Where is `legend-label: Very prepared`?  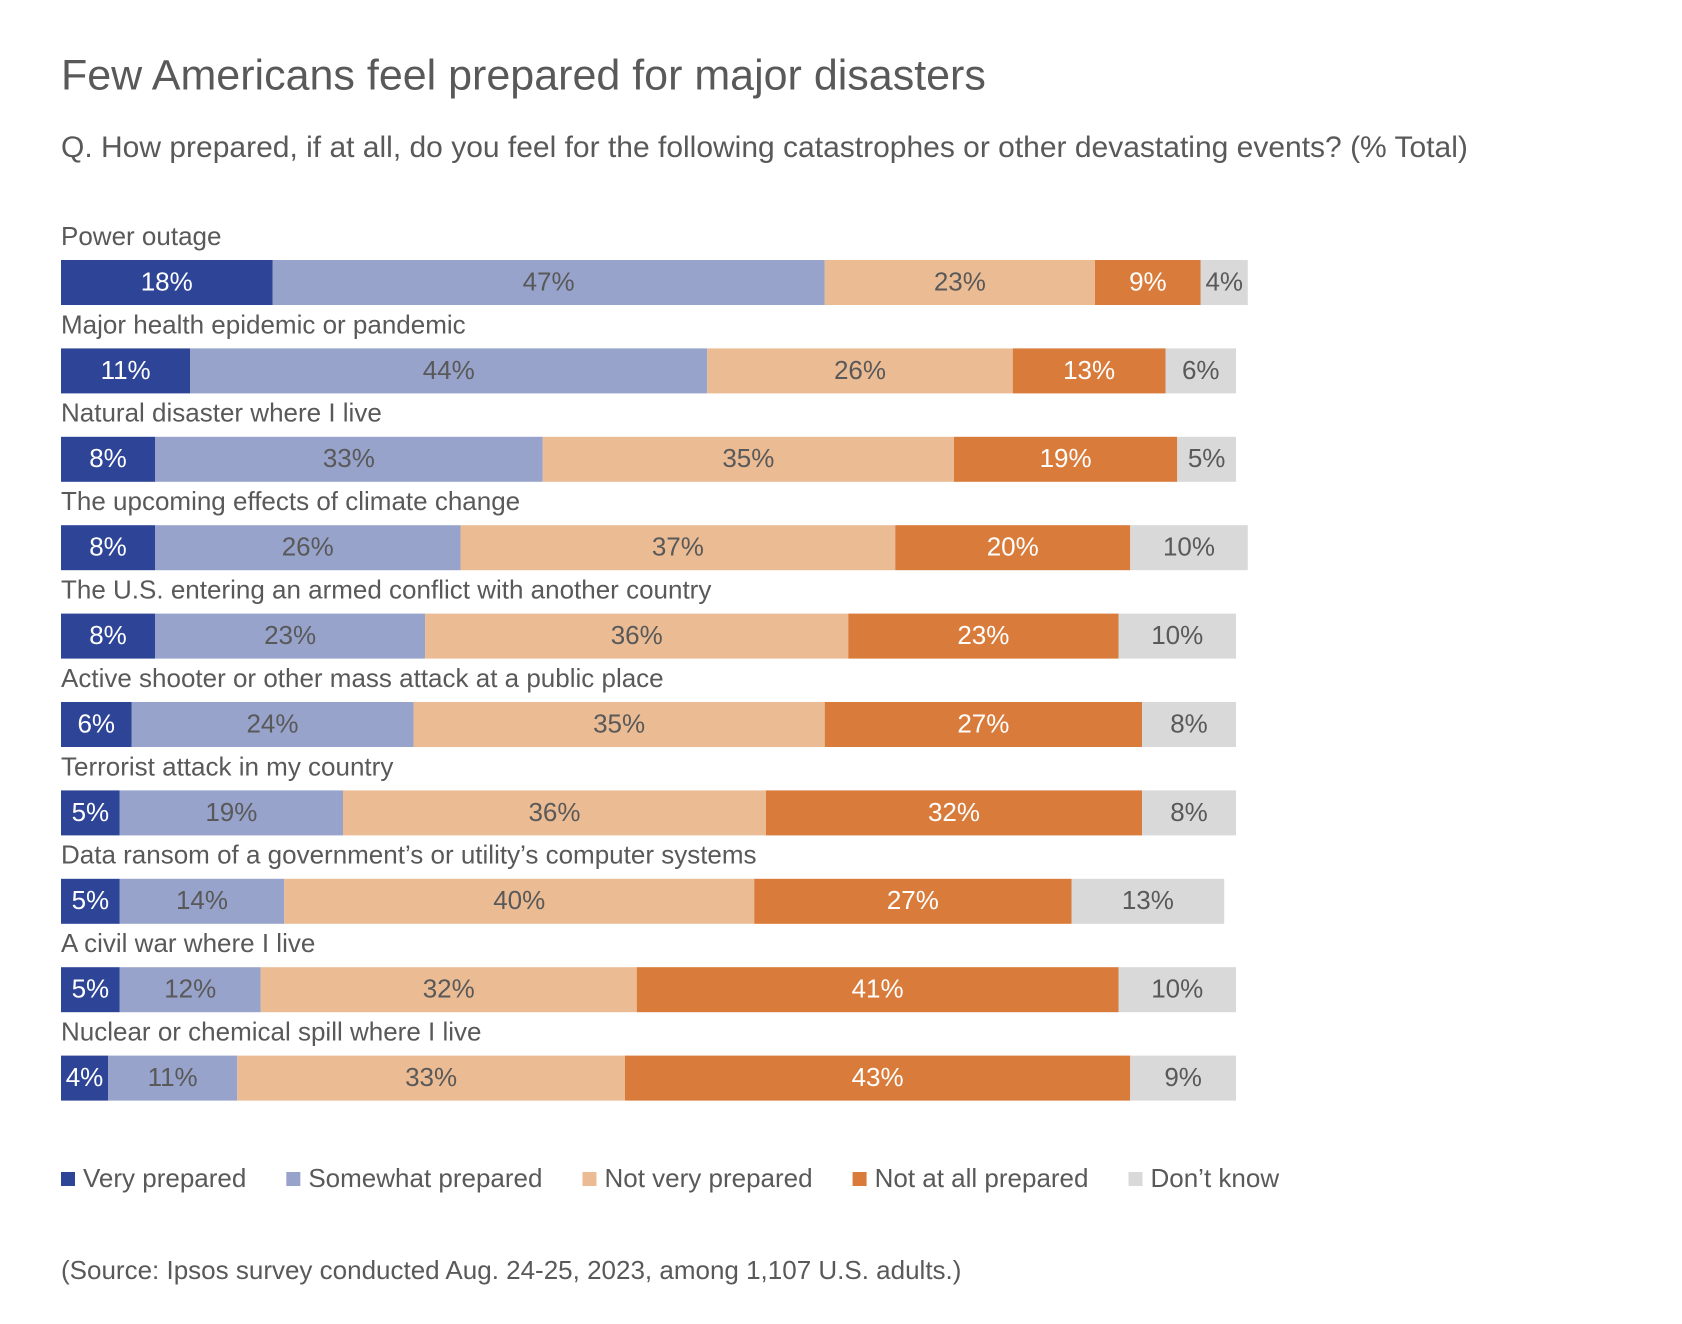
legend-label: Very prepared is located at coordinates (164, 1178).